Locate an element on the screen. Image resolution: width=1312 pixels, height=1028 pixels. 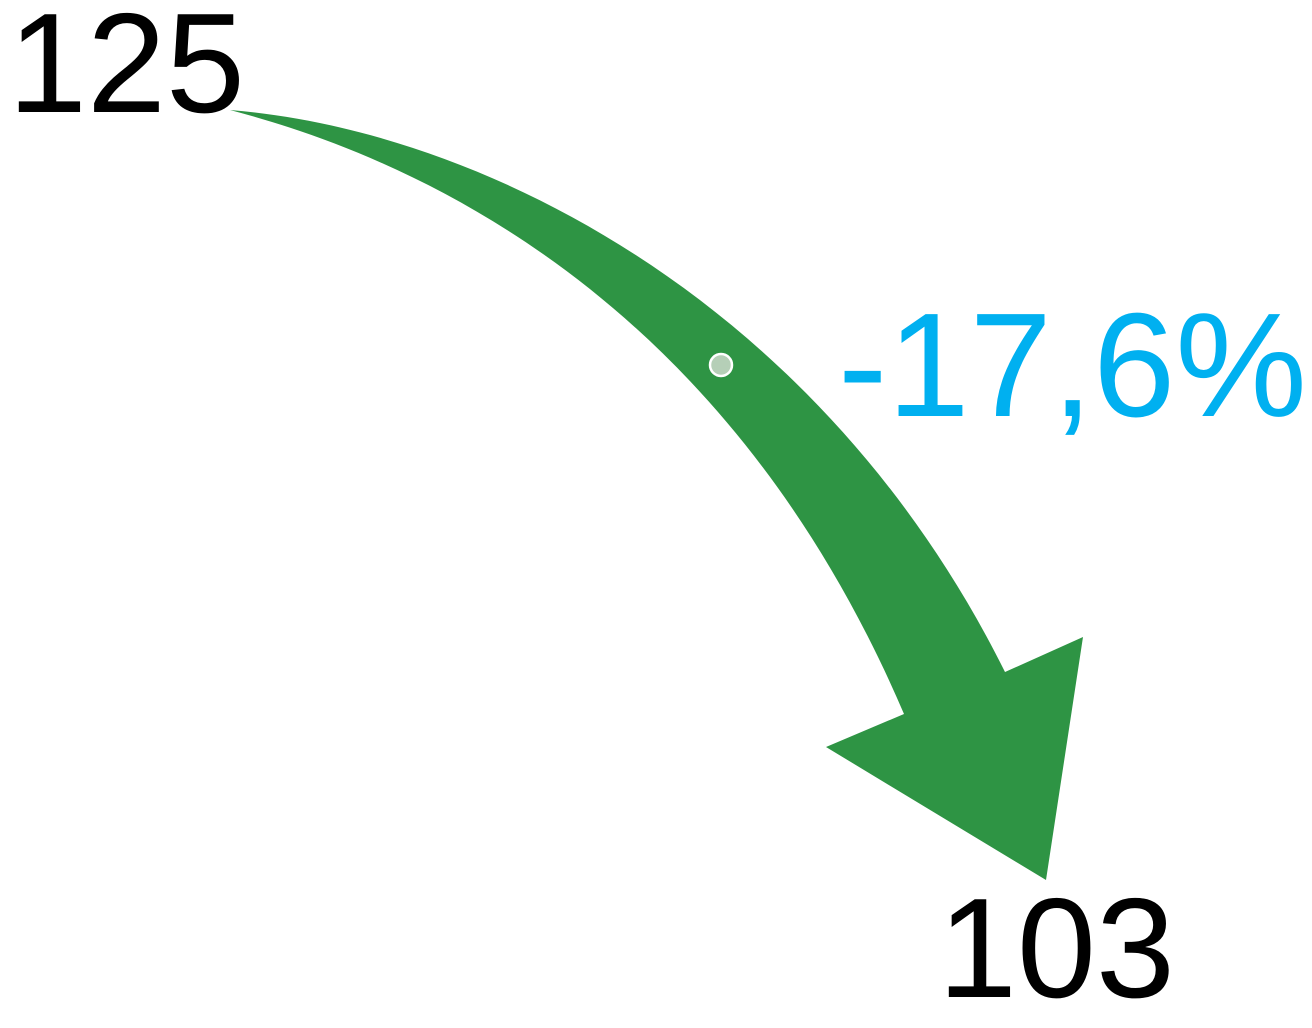
change-percent: -17,6% is located at coordinates (1072, 365).